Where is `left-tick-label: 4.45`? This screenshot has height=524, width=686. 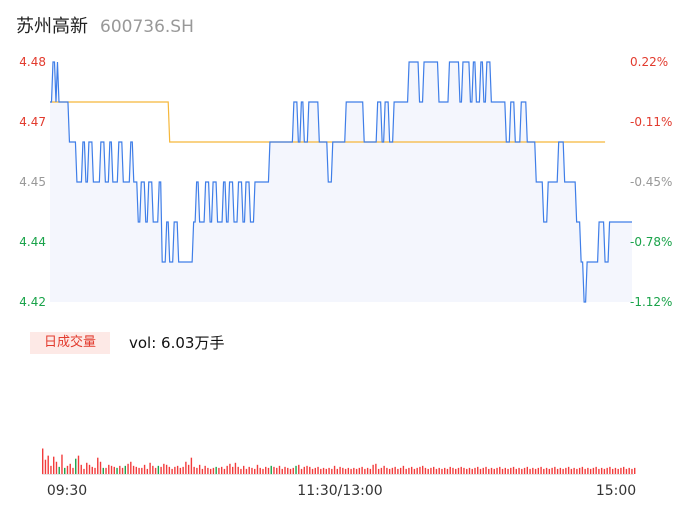
left-tick-label: 4.45 is located at coordinates (32, 182).